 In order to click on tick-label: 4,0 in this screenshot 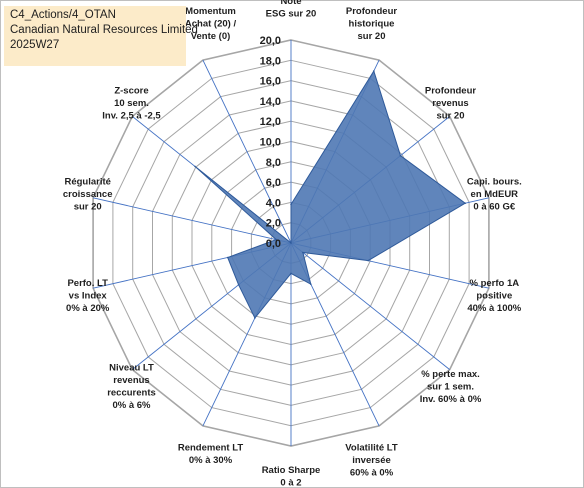, I will do `click(273, 203)`.